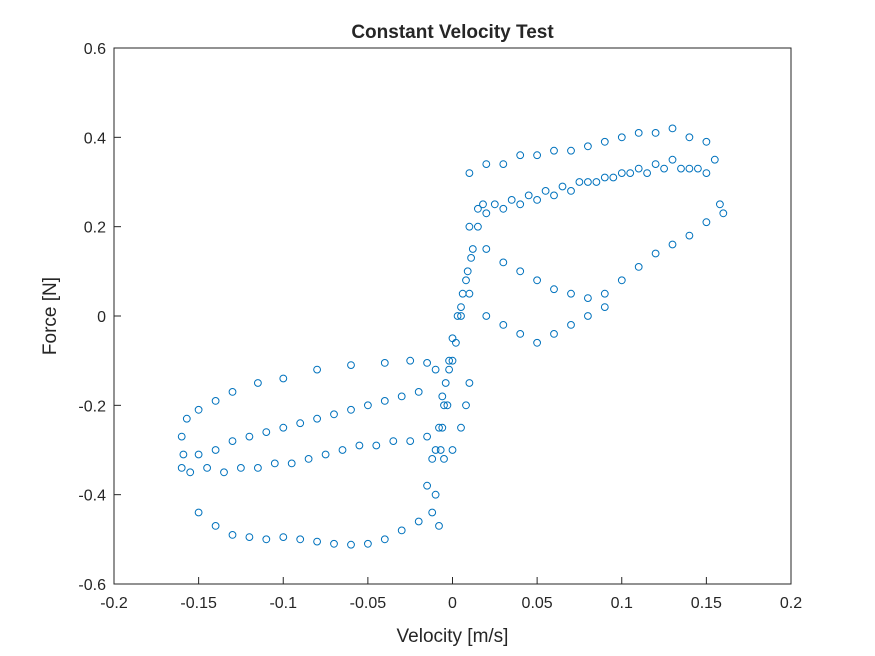 The width and height of the screenshot is (875, 656). What do you see at coordinates (101, 317) in the screenshot?
I see `y-tick-label: 0` at bounding box center [101, 317].